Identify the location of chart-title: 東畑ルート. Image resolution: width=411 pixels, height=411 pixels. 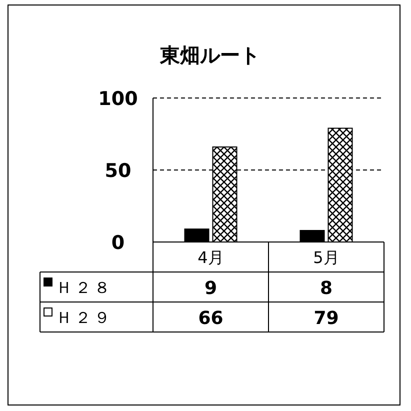
(209, 55).